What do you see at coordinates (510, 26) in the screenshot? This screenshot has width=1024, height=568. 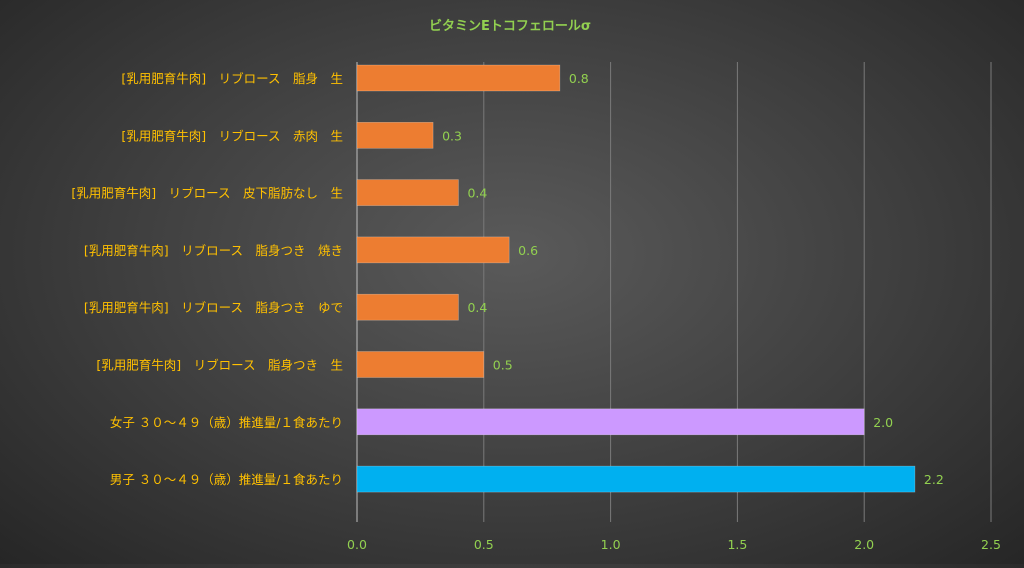 I see `chart-title: ビタミンEトコフェロールσ` at bounding box center [510, 26].